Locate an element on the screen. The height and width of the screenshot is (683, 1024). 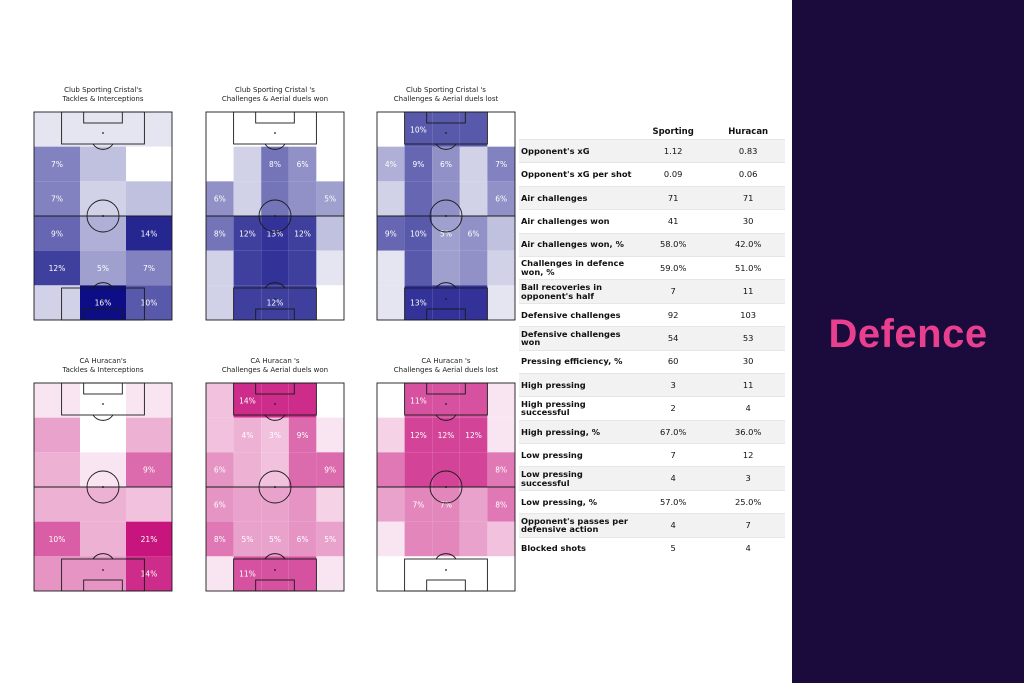
stats-huracan-value: 4 is located at coordinates (748, 548).